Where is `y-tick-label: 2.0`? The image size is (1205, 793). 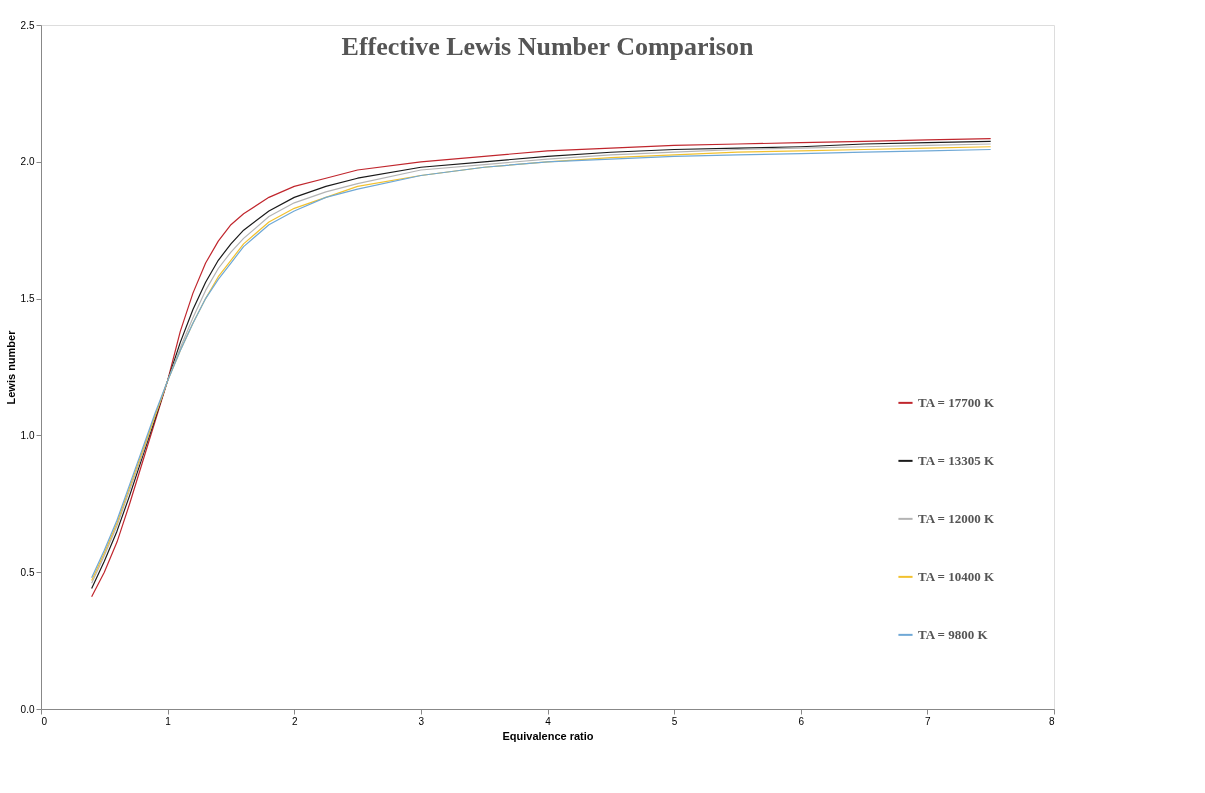
y-tick-label: 2.0 is located at coordinates (27, 162).